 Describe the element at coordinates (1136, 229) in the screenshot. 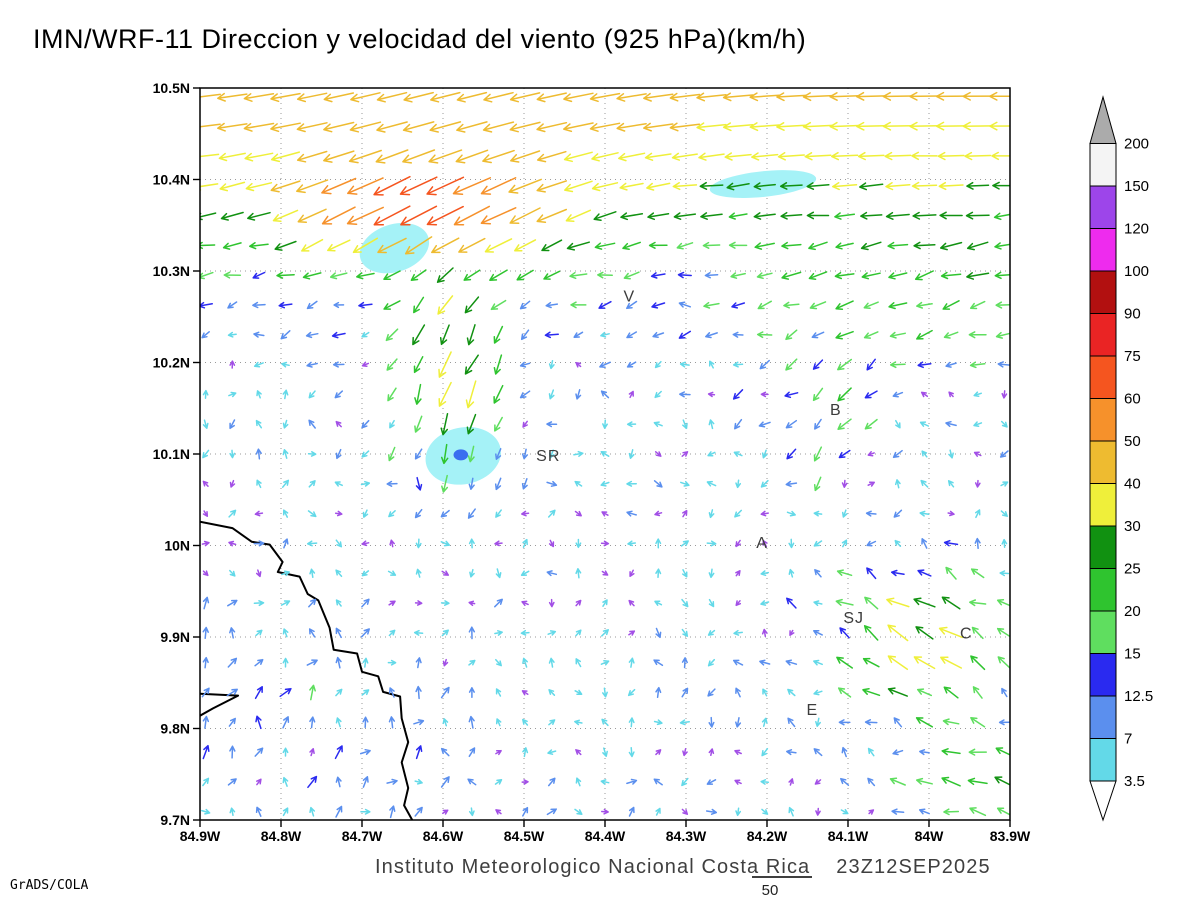

I see `colorbar-label: 120` at that location.